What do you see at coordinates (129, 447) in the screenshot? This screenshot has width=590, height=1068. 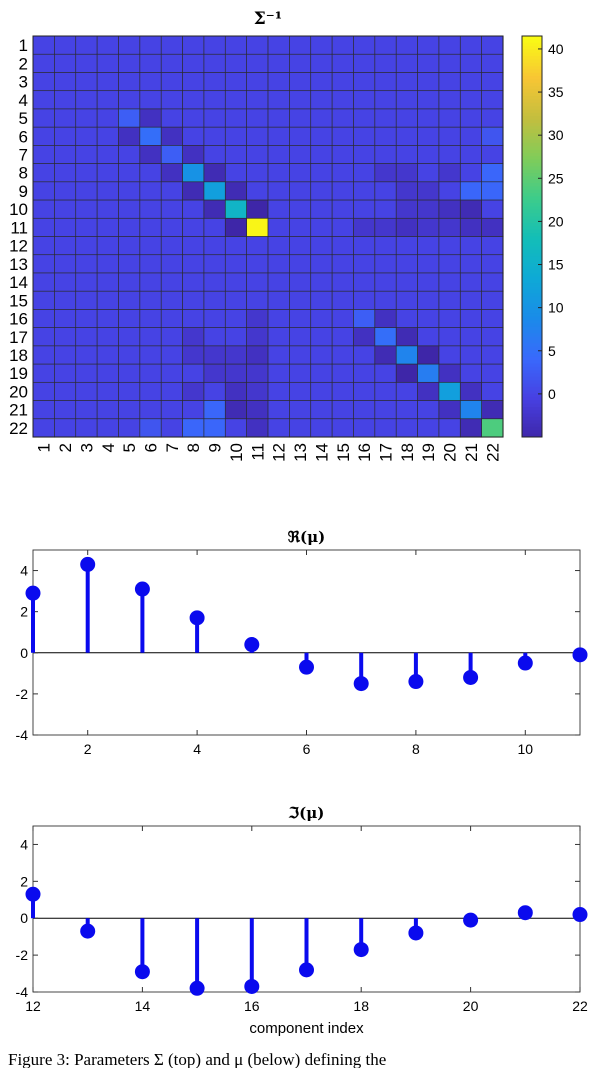 I see `heatmap-col-label: 5` at bounding box center [129, 447].